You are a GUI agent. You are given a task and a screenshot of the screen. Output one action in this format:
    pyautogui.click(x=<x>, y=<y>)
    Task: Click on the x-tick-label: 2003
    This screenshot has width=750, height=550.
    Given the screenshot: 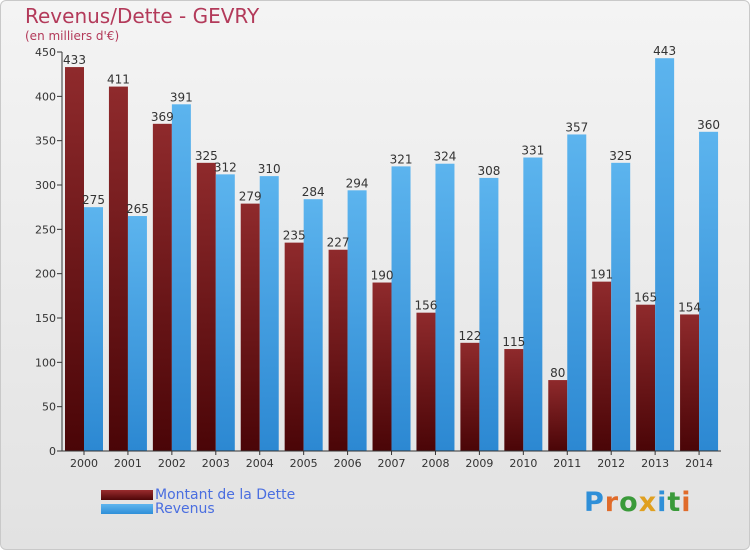 What is the action you would take?
    pyautogui.click(x=216, y=463)
    